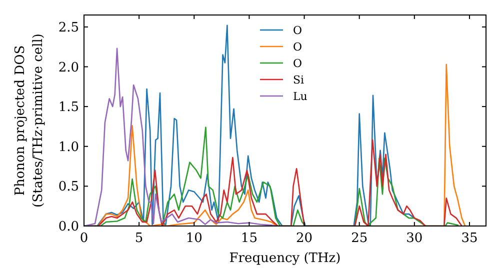 This screenshot has width=500, height=280. What do you see at coordinates (68, 147) in the screenshot?
I see `y-tick-label: 1.0` at bounding box center [68, 147].